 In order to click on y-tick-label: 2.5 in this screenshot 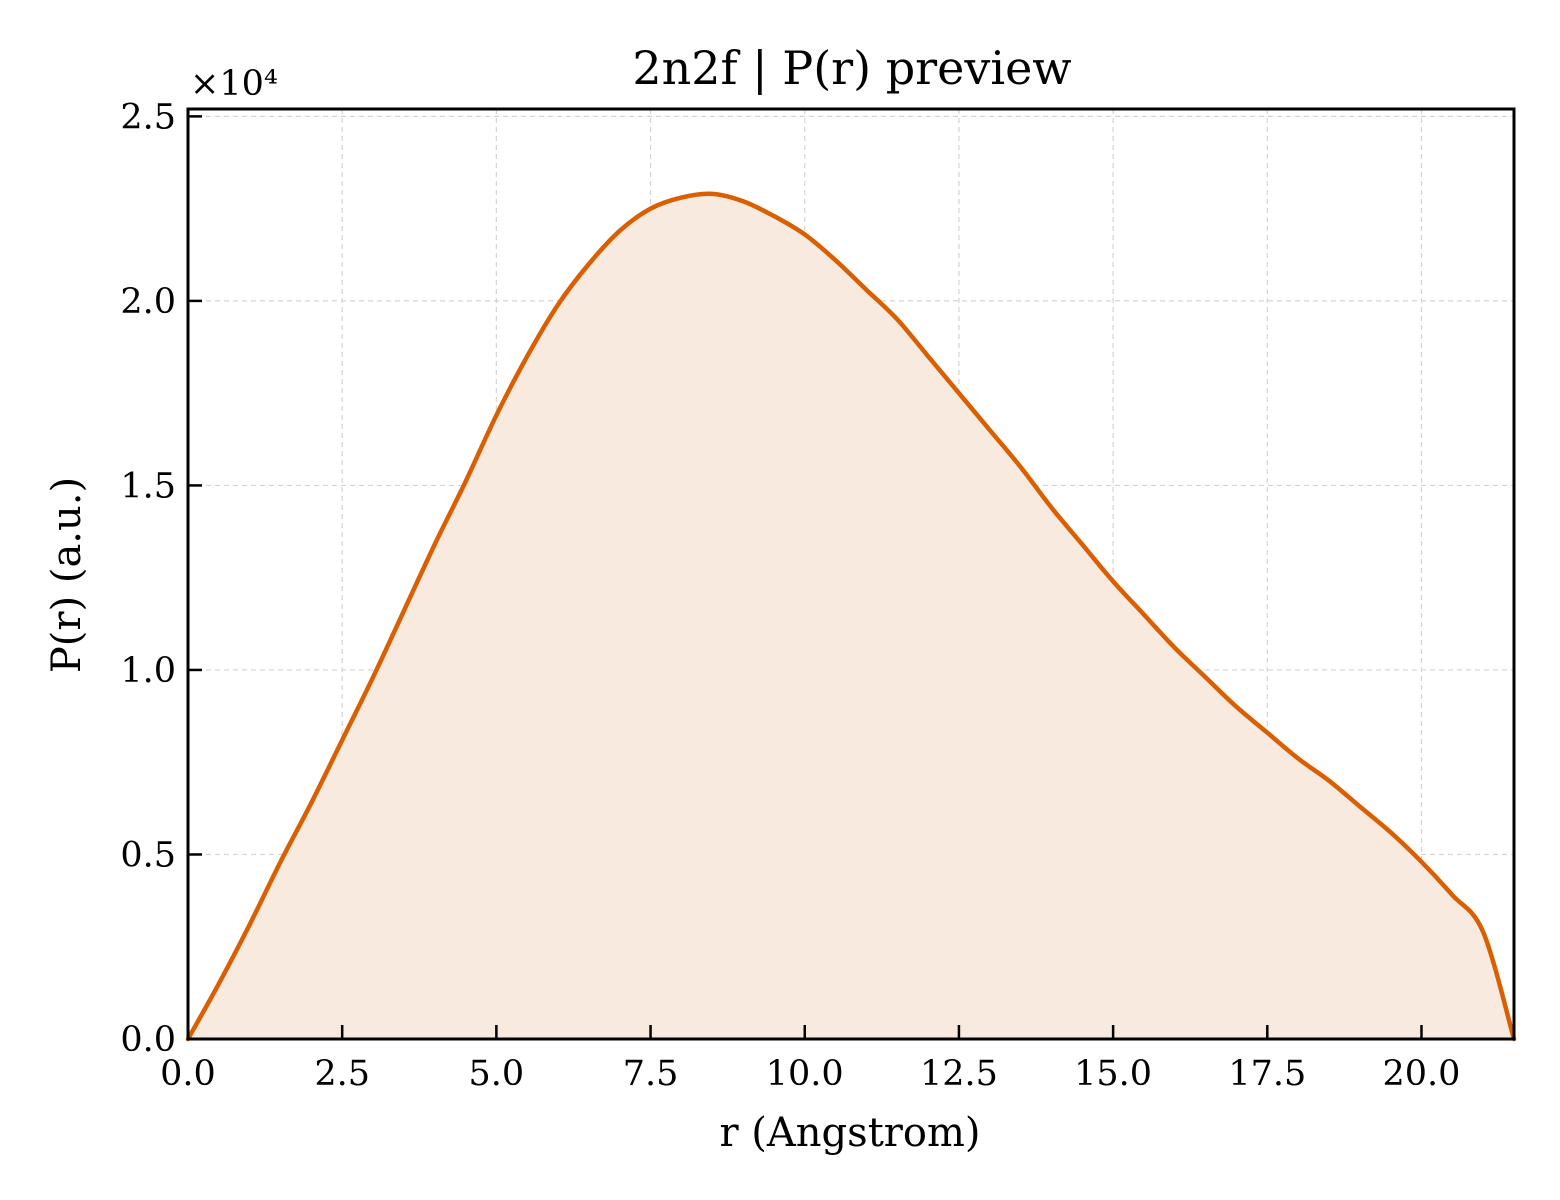, I will do `click(148, 117)`.